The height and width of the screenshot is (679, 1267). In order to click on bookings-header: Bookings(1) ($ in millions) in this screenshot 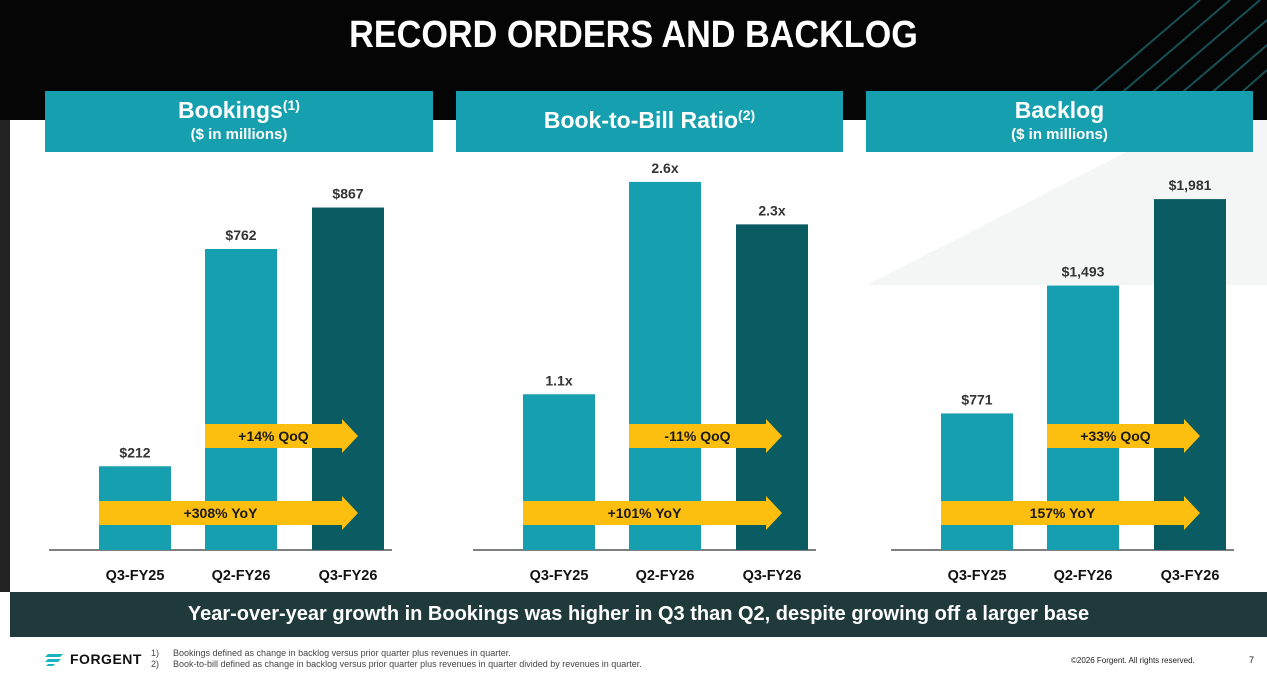, I will do `click(239, 121)`.